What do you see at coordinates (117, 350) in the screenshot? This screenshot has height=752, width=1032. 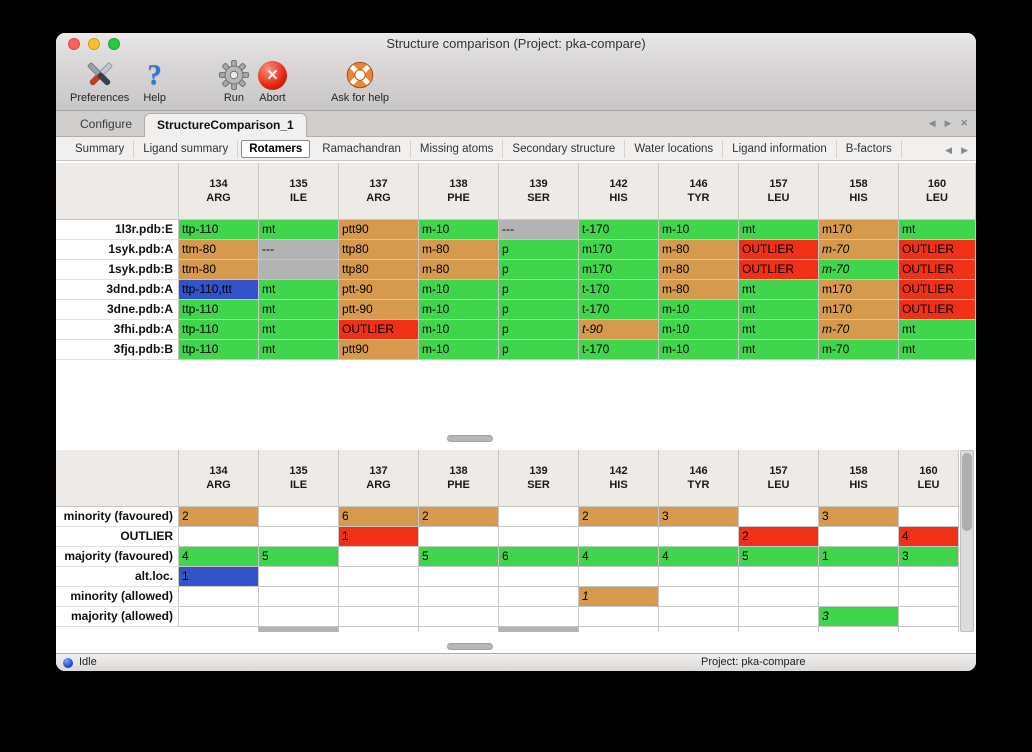 I see `row-label: 3fjq.pdb:B` at bounding box center [117, 350].